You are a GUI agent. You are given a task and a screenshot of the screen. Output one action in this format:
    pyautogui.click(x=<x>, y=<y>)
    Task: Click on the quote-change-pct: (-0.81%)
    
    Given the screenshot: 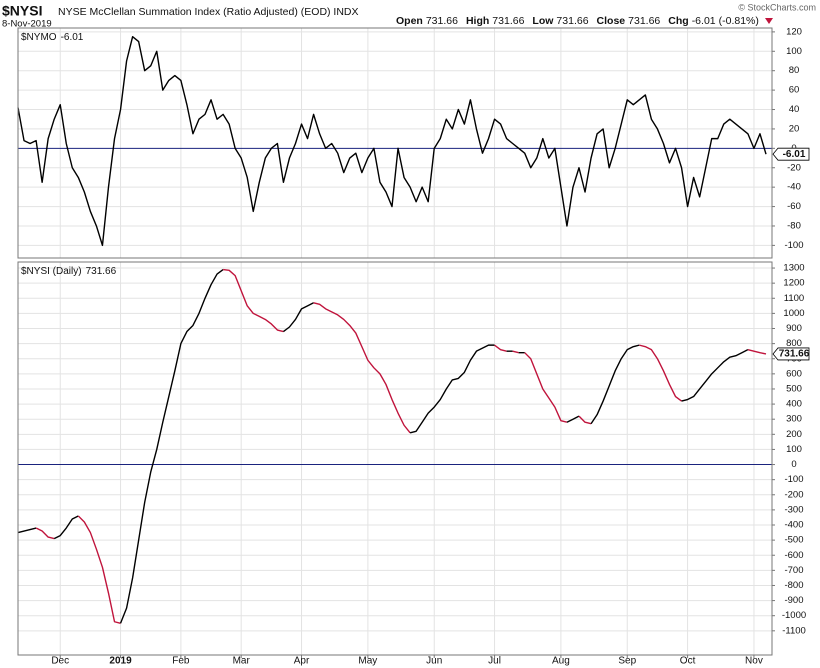 What is the action you would take?
    pyautogui.click(x=739, y=21)
    